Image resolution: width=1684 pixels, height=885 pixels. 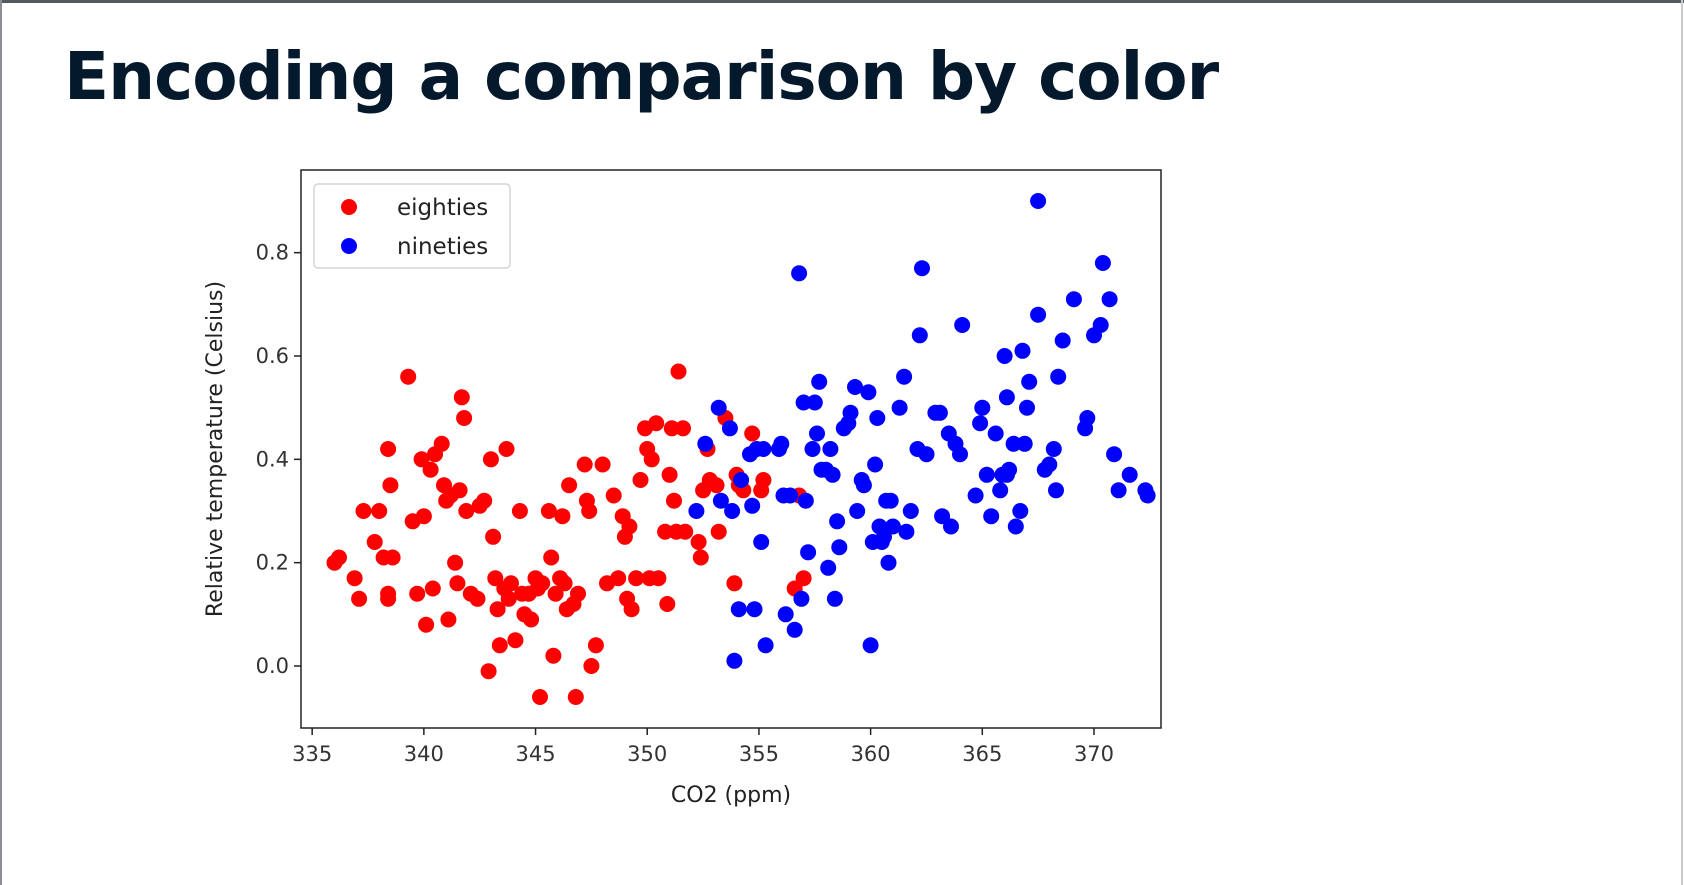 What do you see at coordinates (215, 449) in the screenshot?
I see `y-axis-label: Relative temperature (Celsius)` at bounding box center [215, 449].